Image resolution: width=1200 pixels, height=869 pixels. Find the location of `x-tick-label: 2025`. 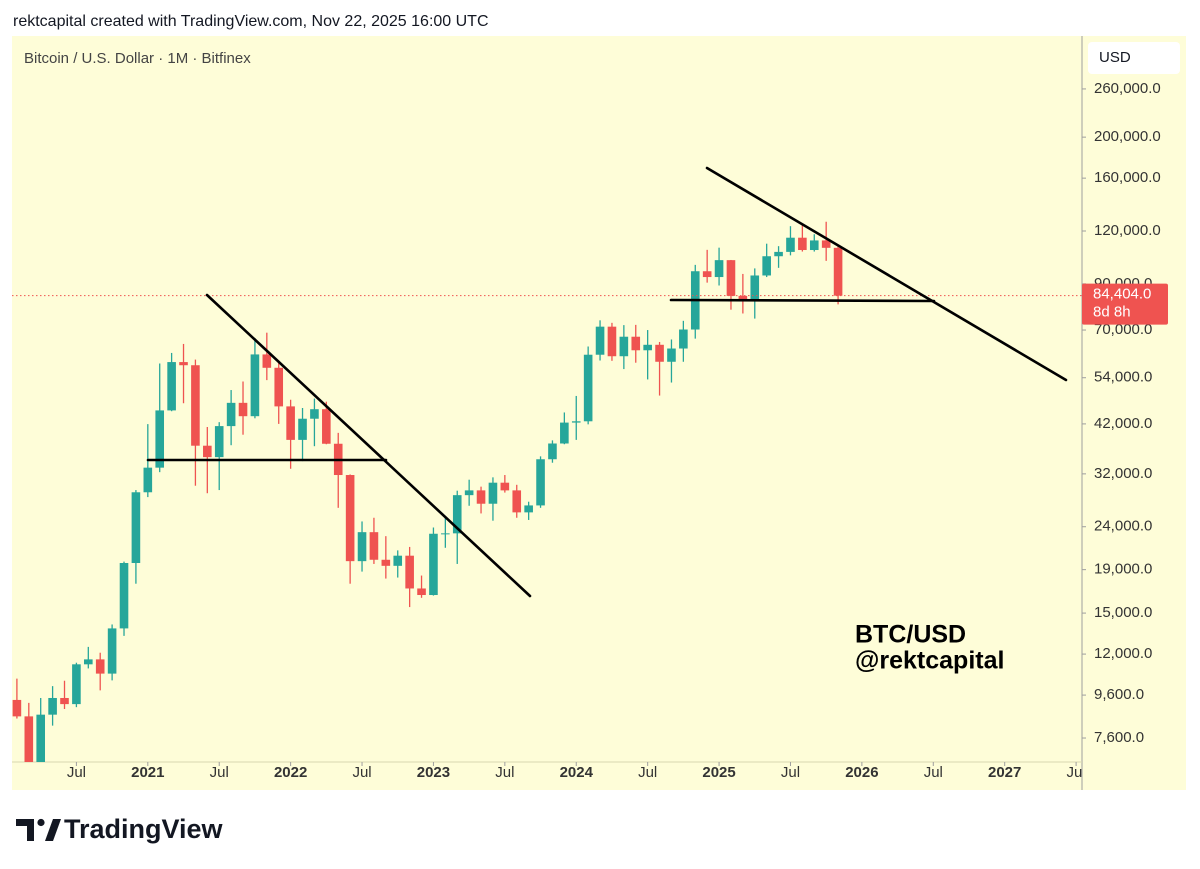

x-tick-label: 2025 is located at coordinates (718, 772).